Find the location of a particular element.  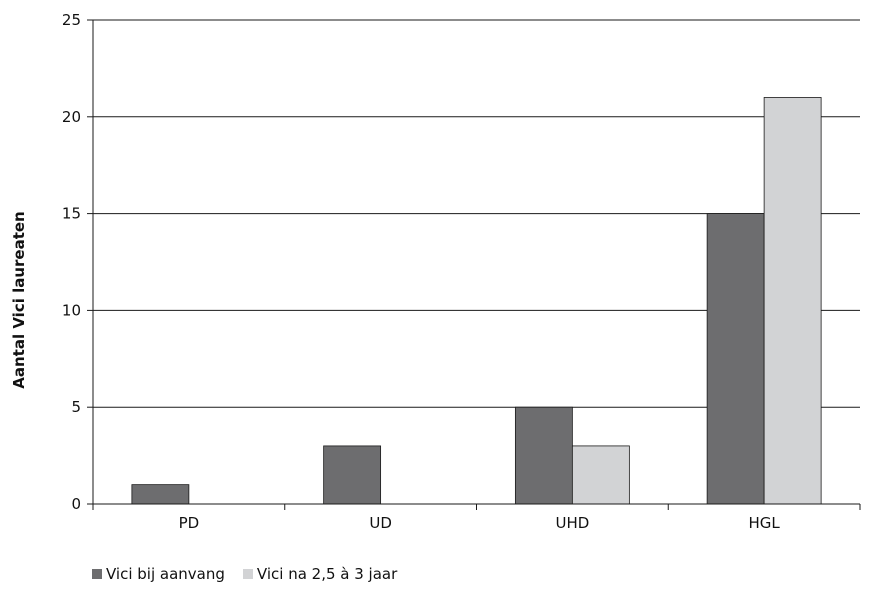

legend-item-series-2: Vici na 2,5 à 3 jaar is located at coordinates (320, 574).